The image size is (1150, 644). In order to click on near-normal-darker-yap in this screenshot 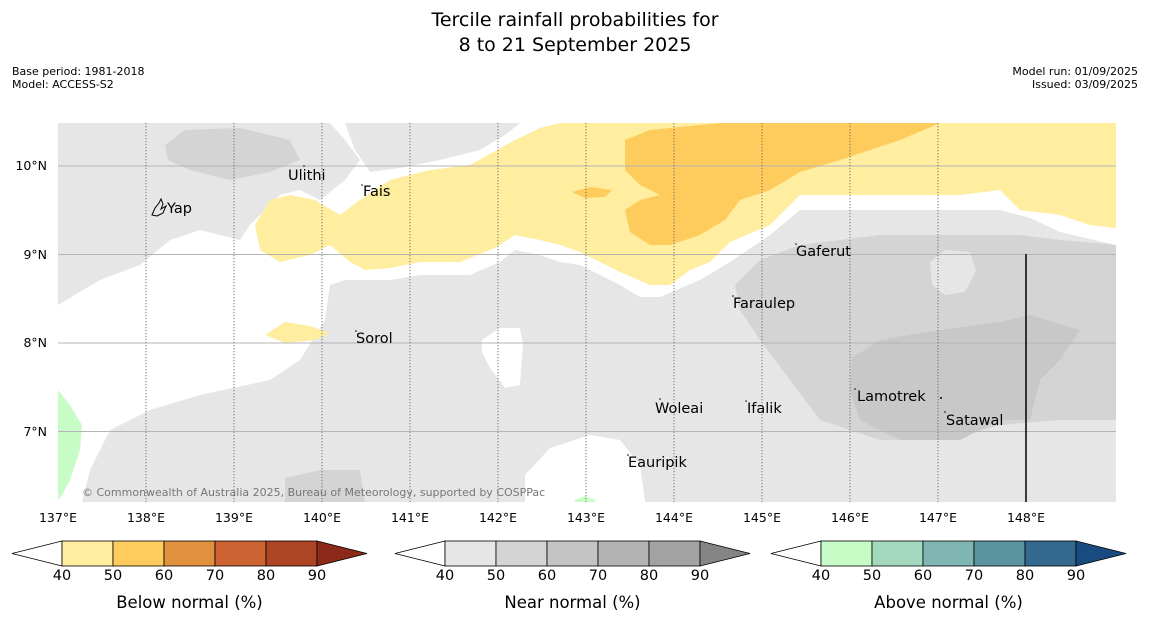, I will do `click(232, 154)`.